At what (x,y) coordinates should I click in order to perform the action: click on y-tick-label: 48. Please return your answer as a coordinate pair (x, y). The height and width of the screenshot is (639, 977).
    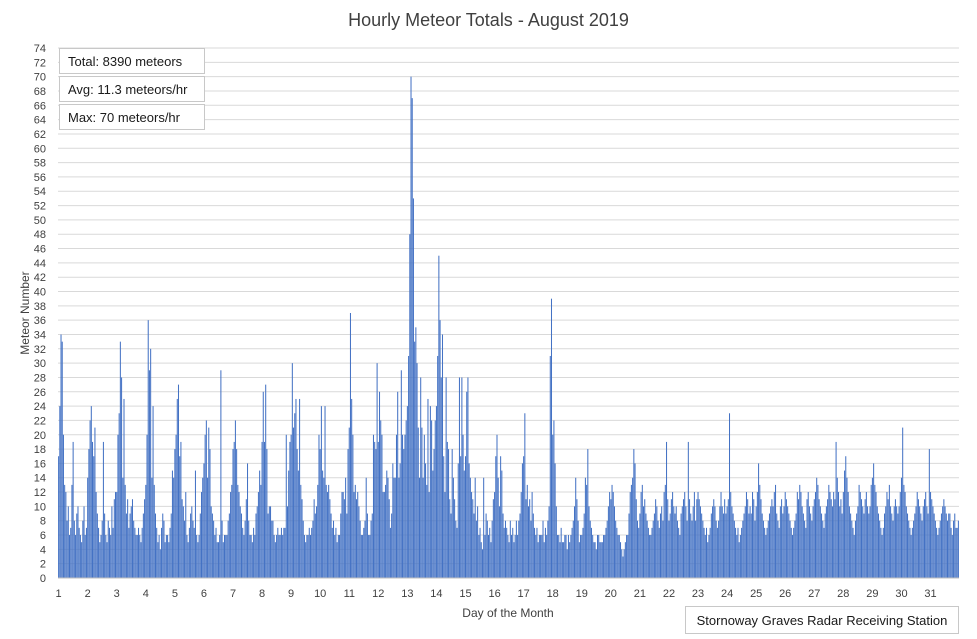
    Looking at the image, I should click on (40, 235).